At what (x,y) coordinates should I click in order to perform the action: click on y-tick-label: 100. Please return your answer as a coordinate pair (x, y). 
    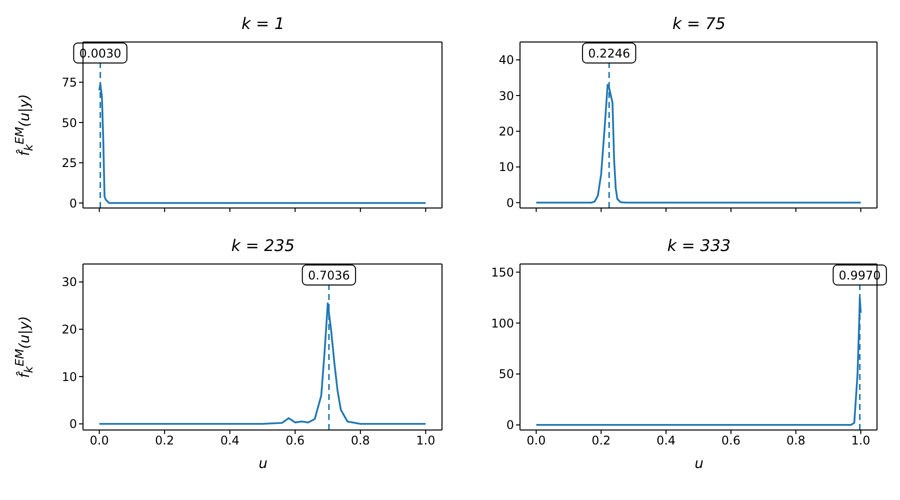
    Looking at the image, I should click on (502, 323).